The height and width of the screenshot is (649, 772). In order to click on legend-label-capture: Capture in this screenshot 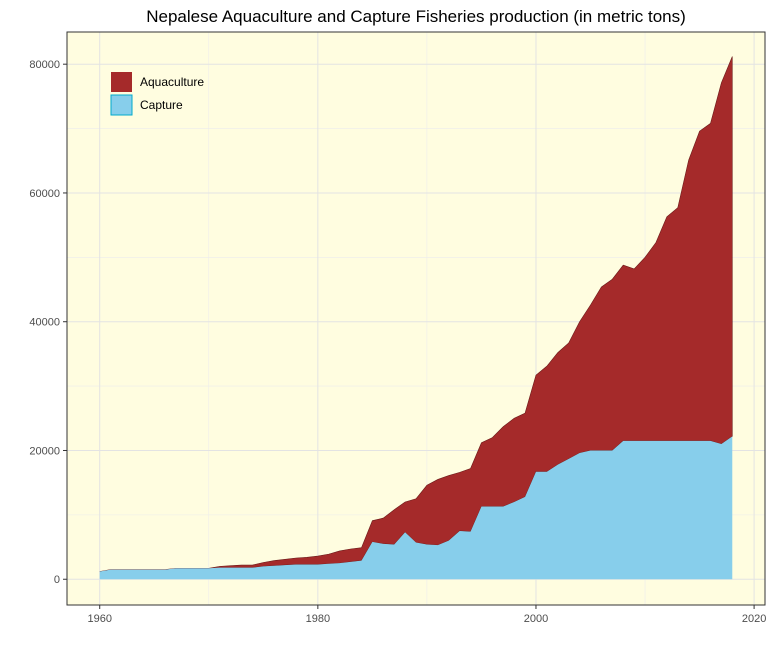, I will do `click(161, 105)`.